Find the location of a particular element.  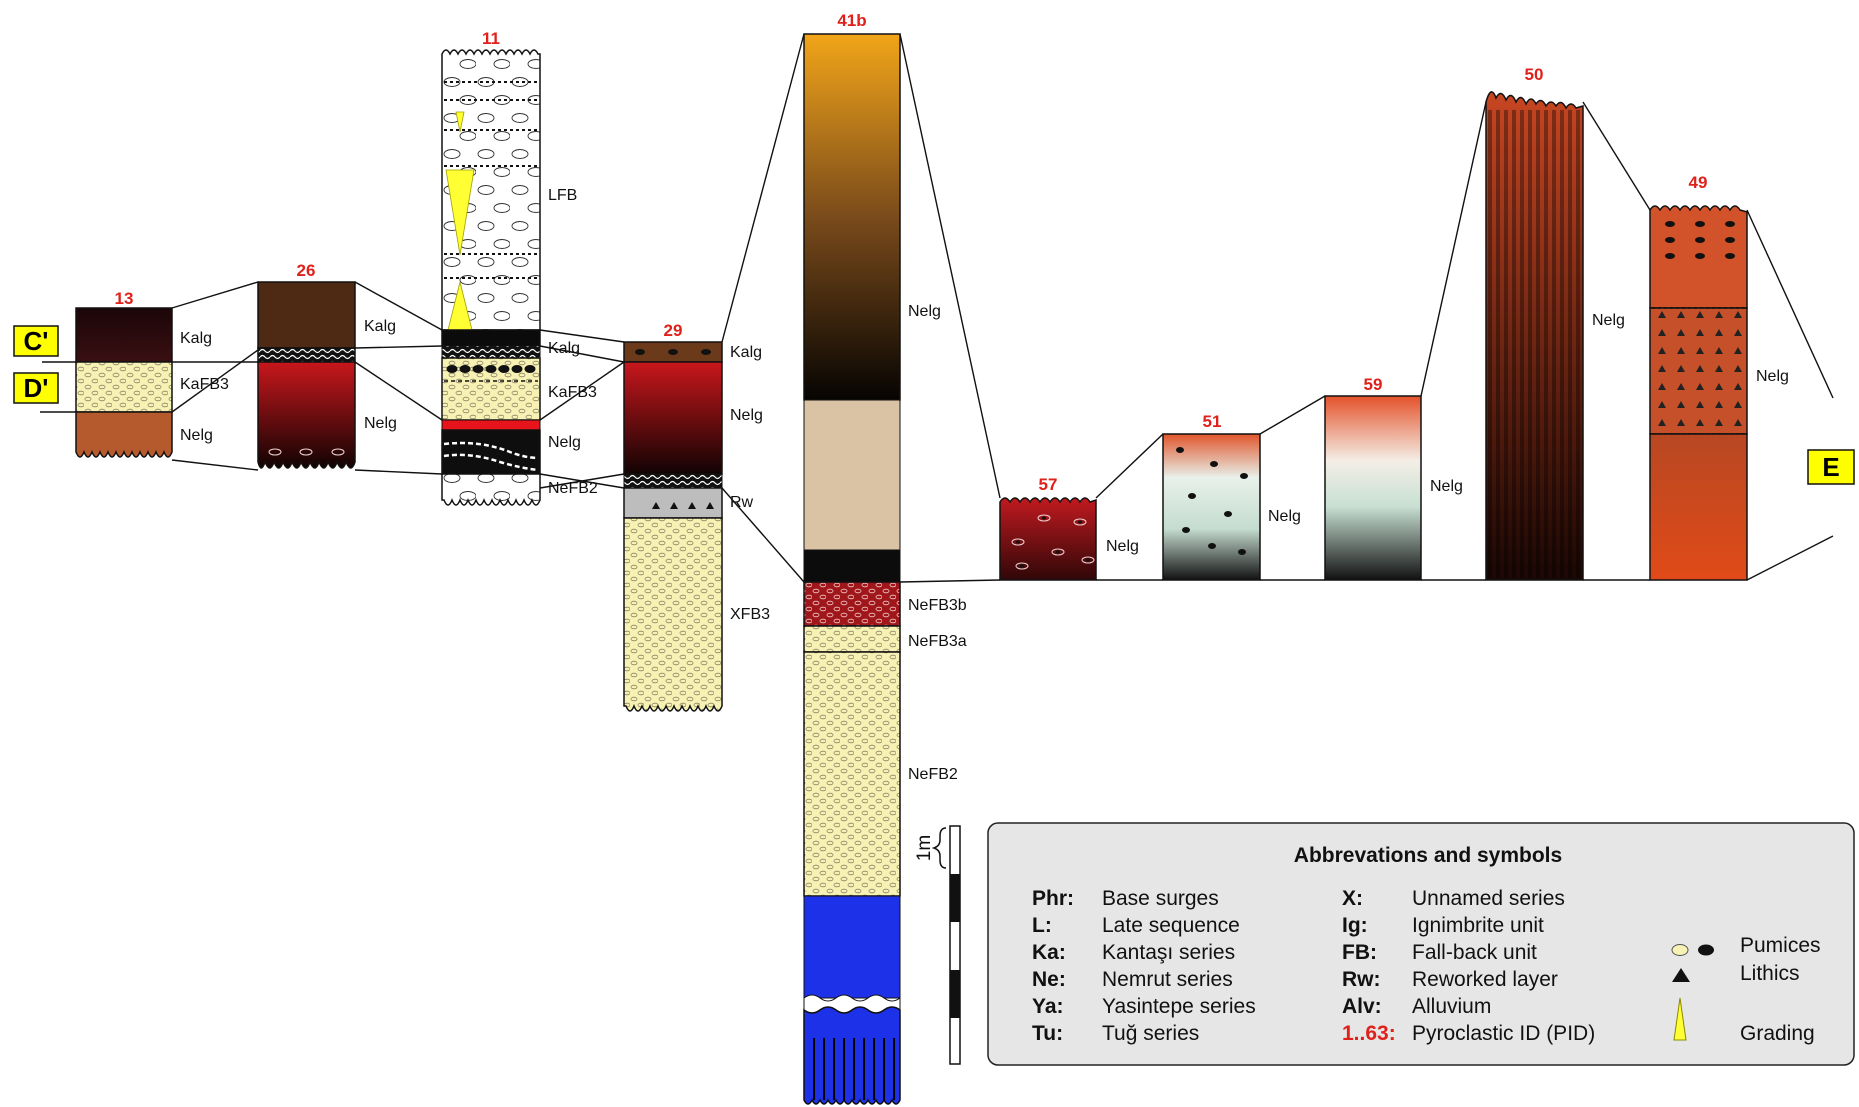

section-marker-d-prime: D' is located at coordinates (36, 388).